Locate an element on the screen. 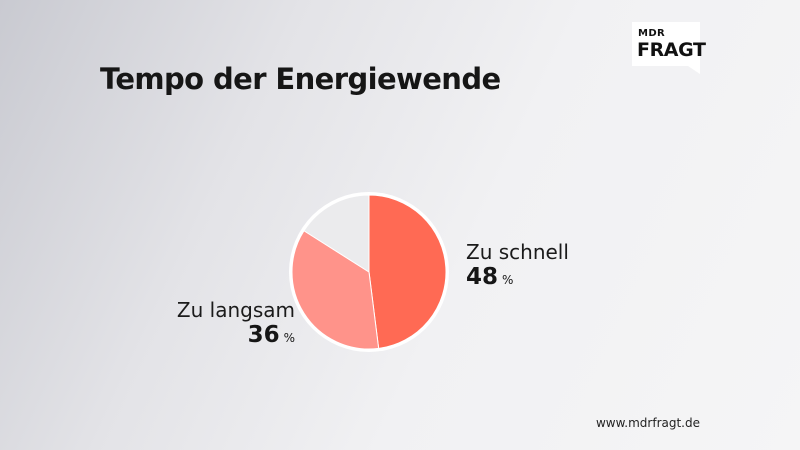 Image resolution: width=800 pixels, height=450 pixels. logo-text-top: MDR is located at coordinates (652, 33).